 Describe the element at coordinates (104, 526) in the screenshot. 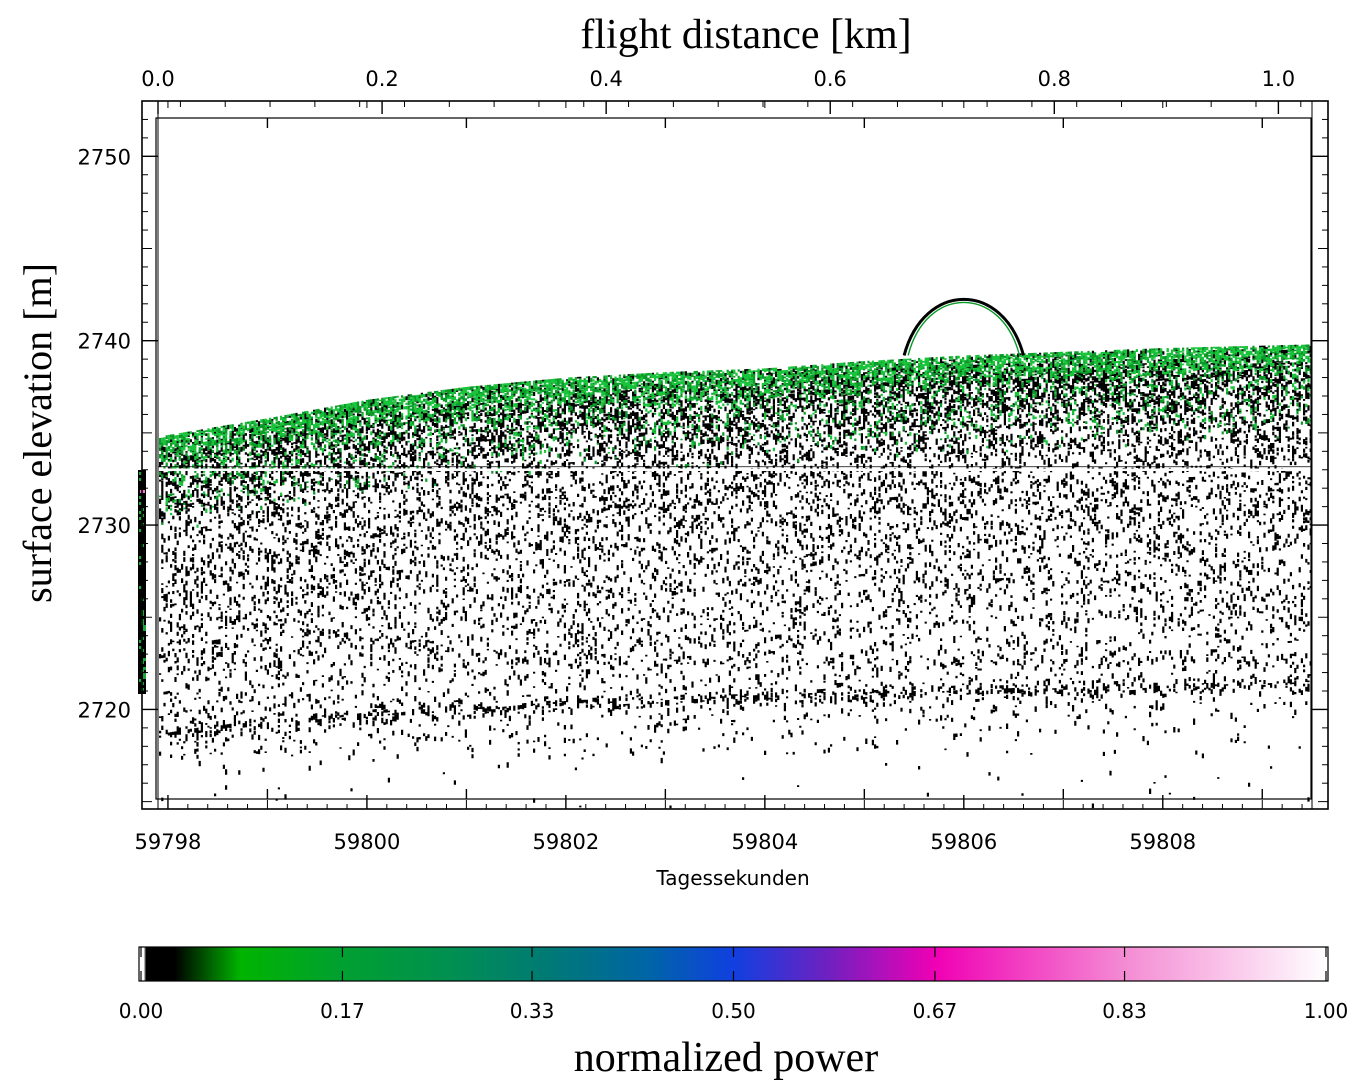

I see `y-tick-label: 2730` at that location.